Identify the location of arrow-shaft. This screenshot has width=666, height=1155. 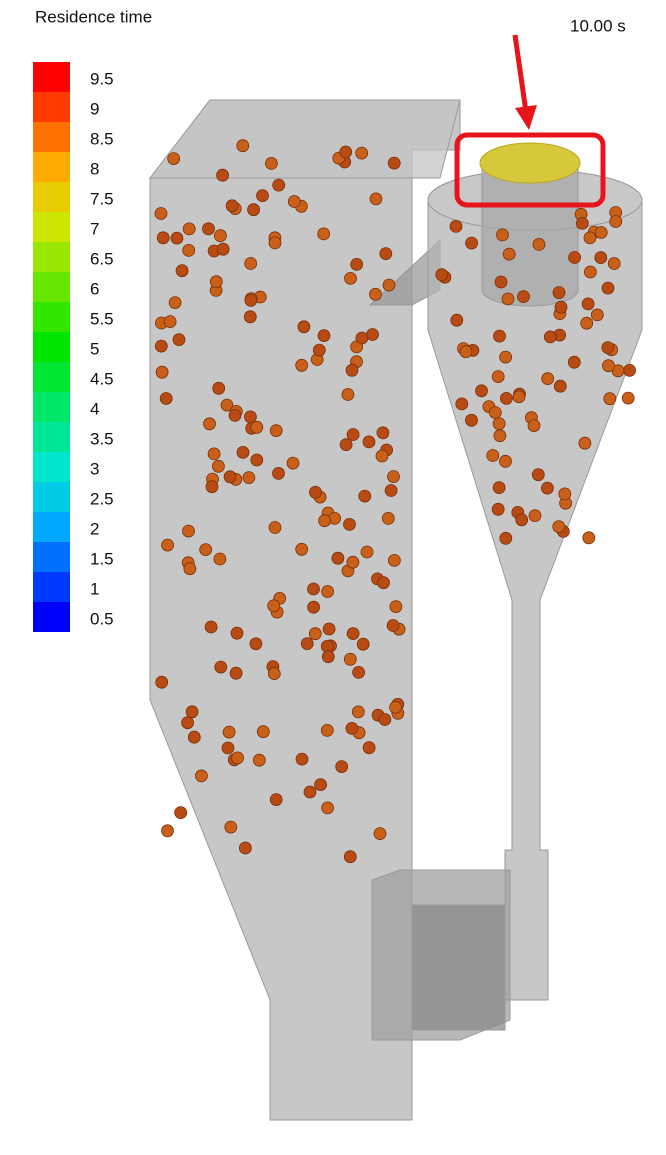
(520, 73).